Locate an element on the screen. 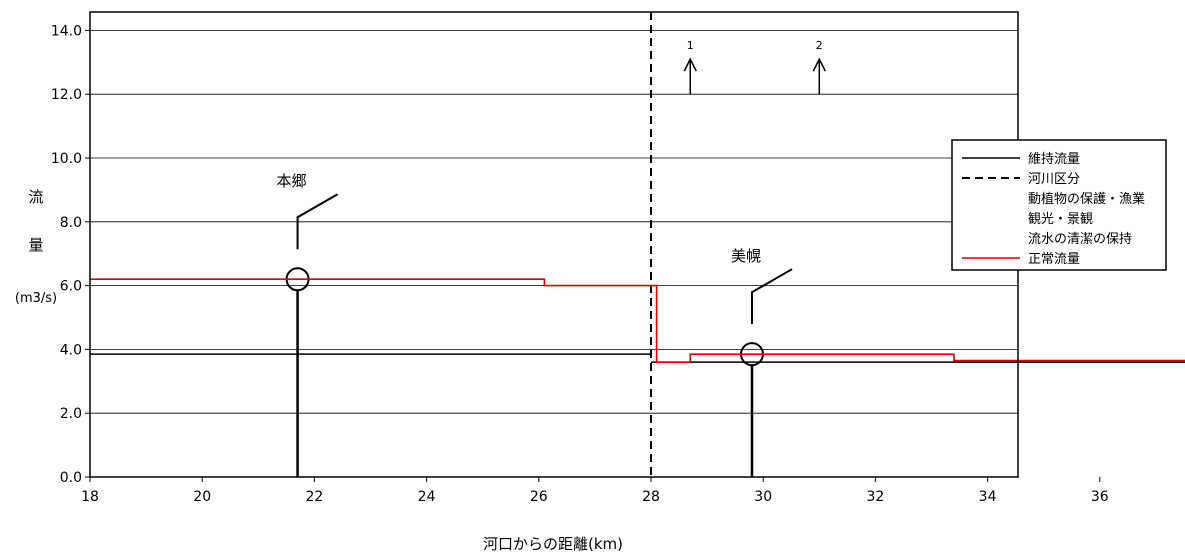 This screenshot has height=557, width=1185. x-tick-label-7: 32 is located at coordinates (875, 497).